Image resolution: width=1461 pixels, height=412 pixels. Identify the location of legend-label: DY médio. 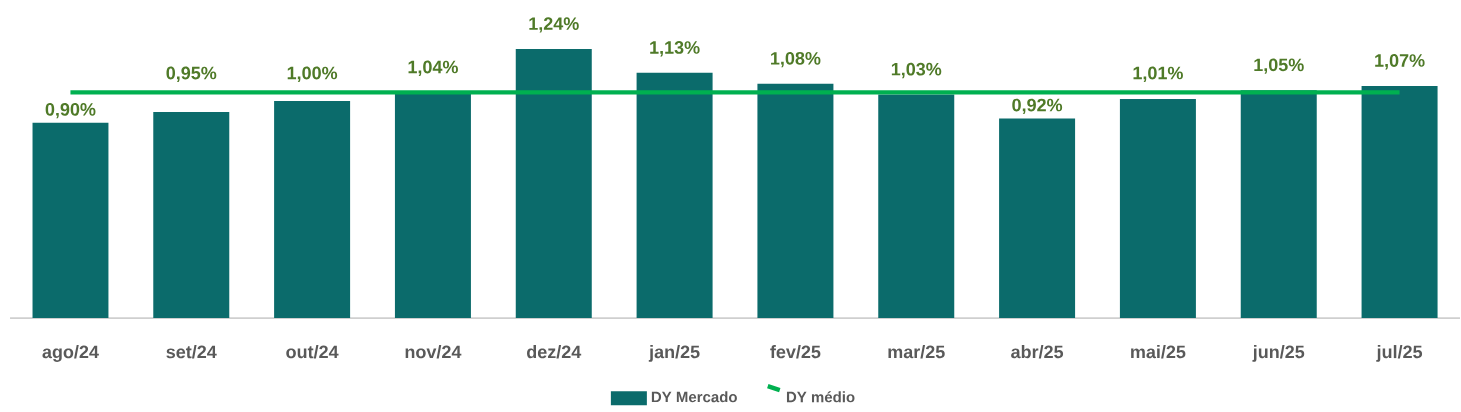
(820, 397).